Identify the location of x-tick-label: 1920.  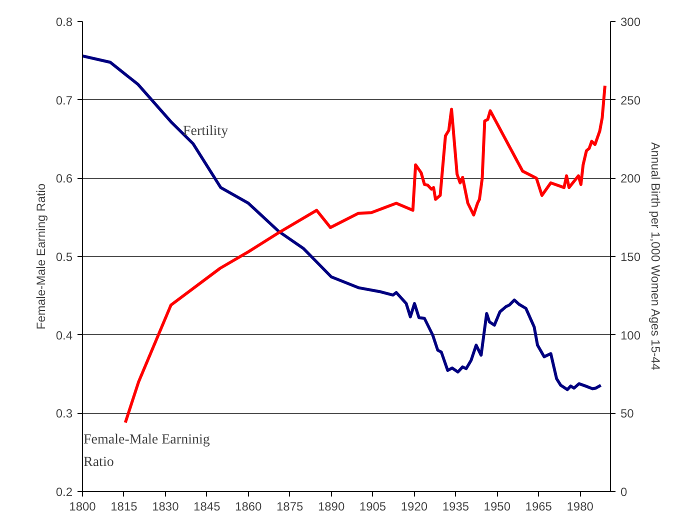
(414, 507).